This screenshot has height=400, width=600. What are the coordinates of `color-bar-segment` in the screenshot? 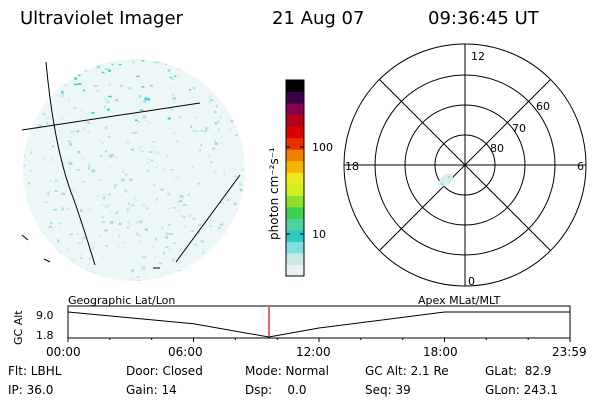 It's located at (295, 224).